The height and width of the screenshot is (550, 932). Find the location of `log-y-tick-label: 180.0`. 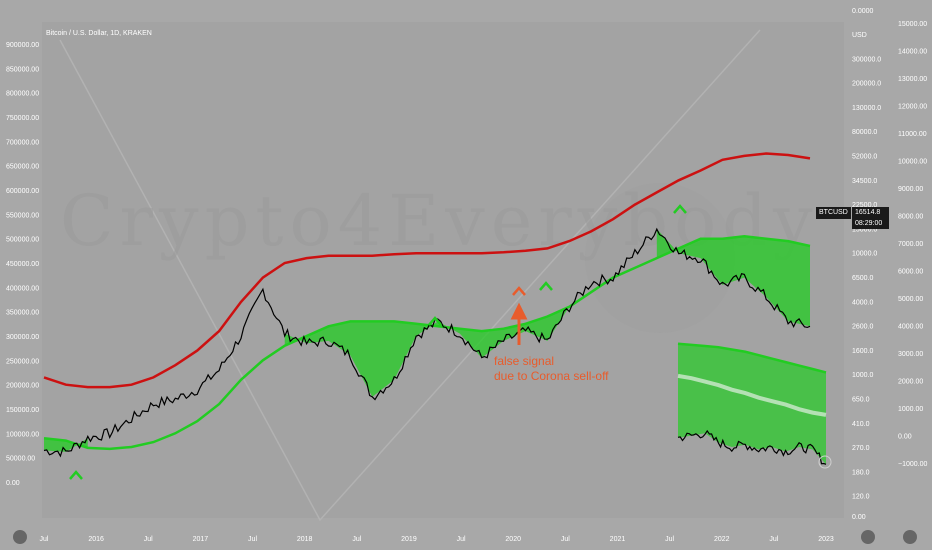

log-y-tick-label: 180.0 is located at coordinates (861, 472).